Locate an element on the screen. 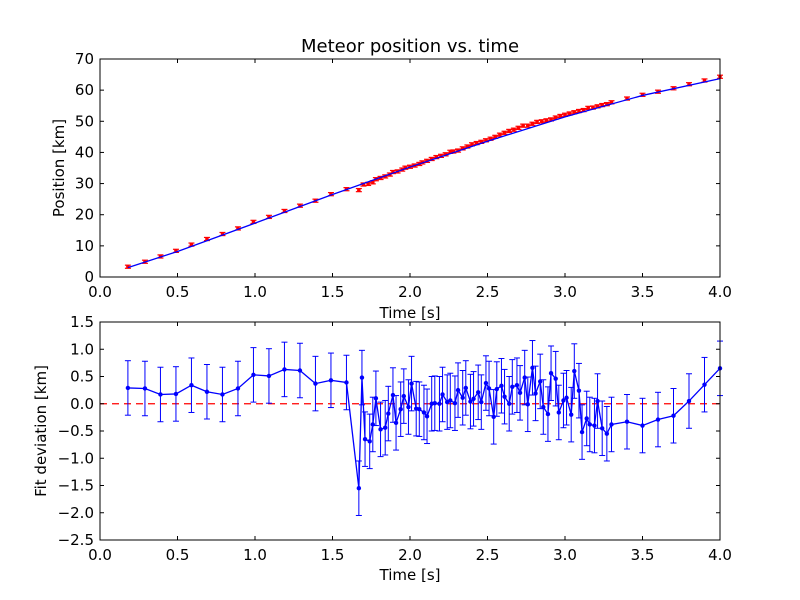  deviation-x-tick-label: 0.0 is located at coordinates (100, 555).